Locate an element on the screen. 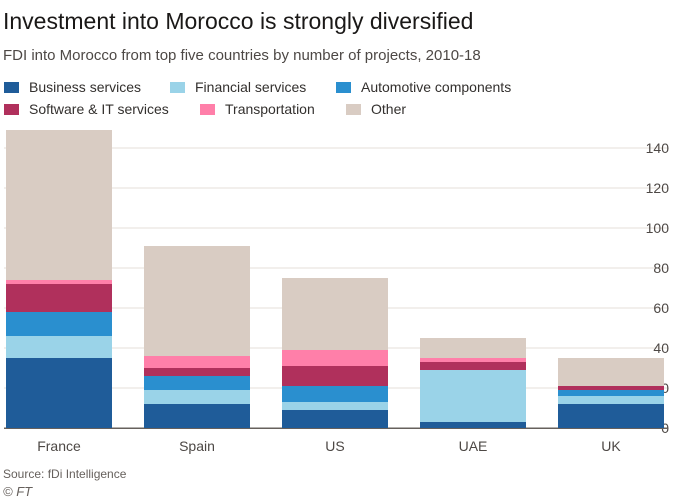 The image size is (700, 500). legend-label: Software & IT services is located at coordinates (99, 109).